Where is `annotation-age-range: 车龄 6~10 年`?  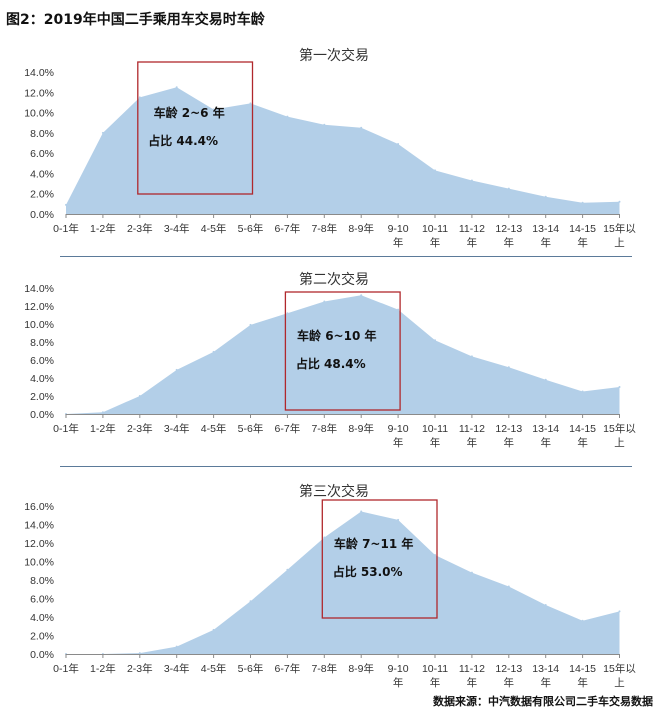
annotation-age-range: 车龄 6~10 年 is located at coordinates (336, 335).